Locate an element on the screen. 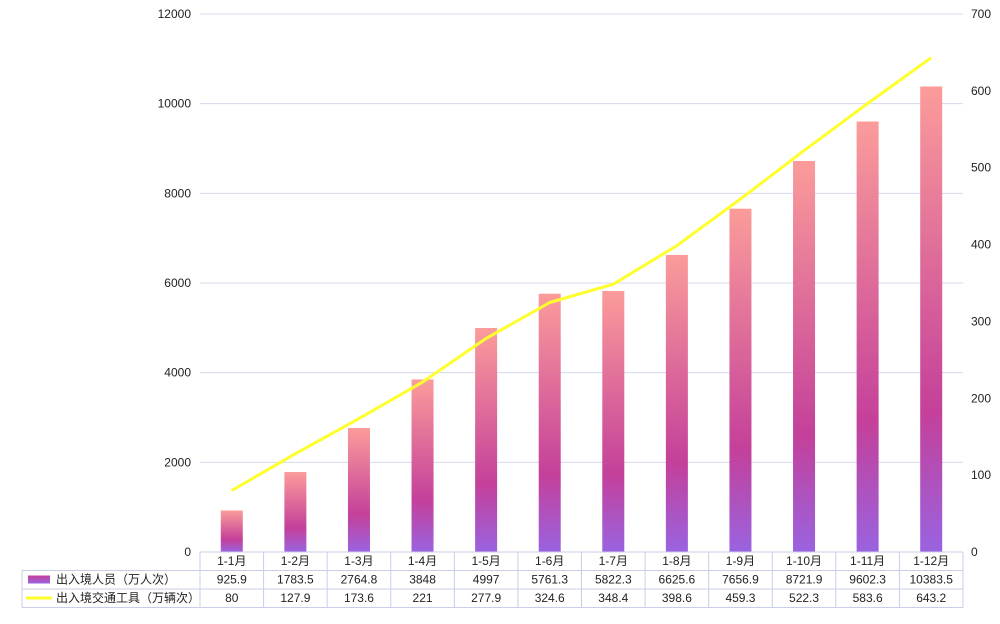 This screenshot has width=1000, height=624. category-label: 1-11月 is located at coordinates (867, 561).